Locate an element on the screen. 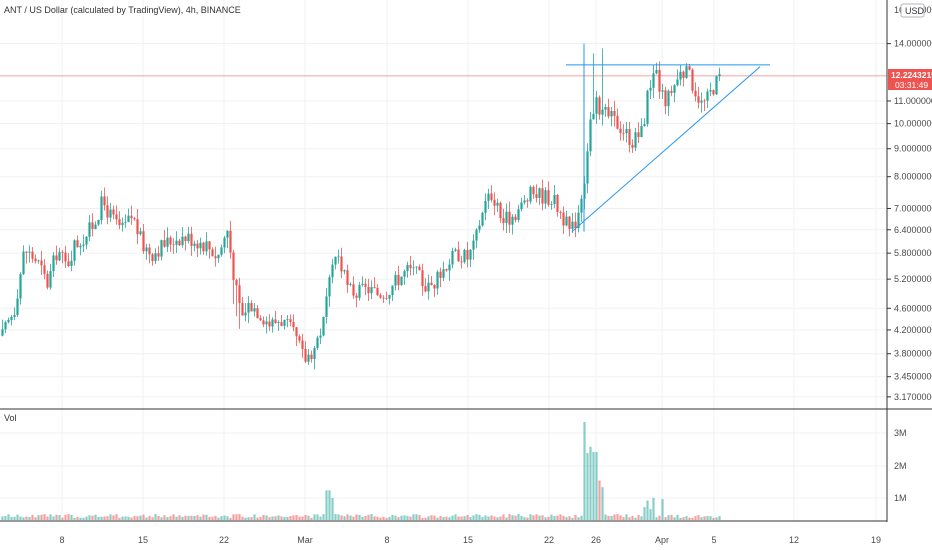  volume-axis: 3M 2M 1M is located at coordinates (900, 465).